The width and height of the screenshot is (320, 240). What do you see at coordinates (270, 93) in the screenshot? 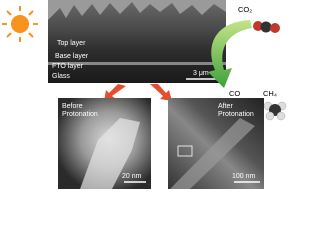
I see `molecule-label: CH₄` at bounding box center [270, 93].